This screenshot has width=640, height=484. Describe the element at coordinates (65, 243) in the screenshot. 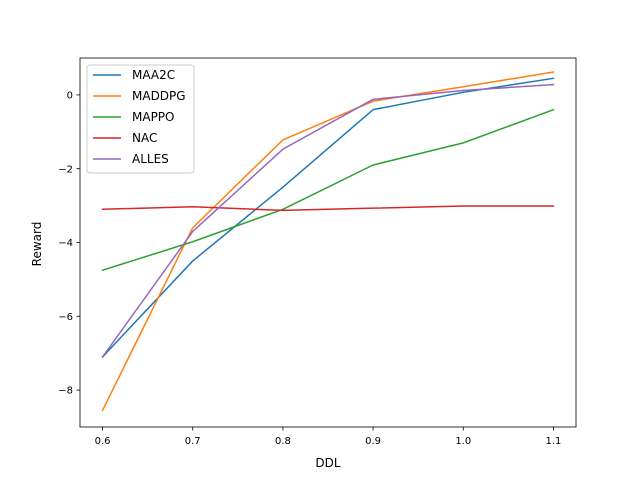

I see `y-tick-label: −4` at that location.